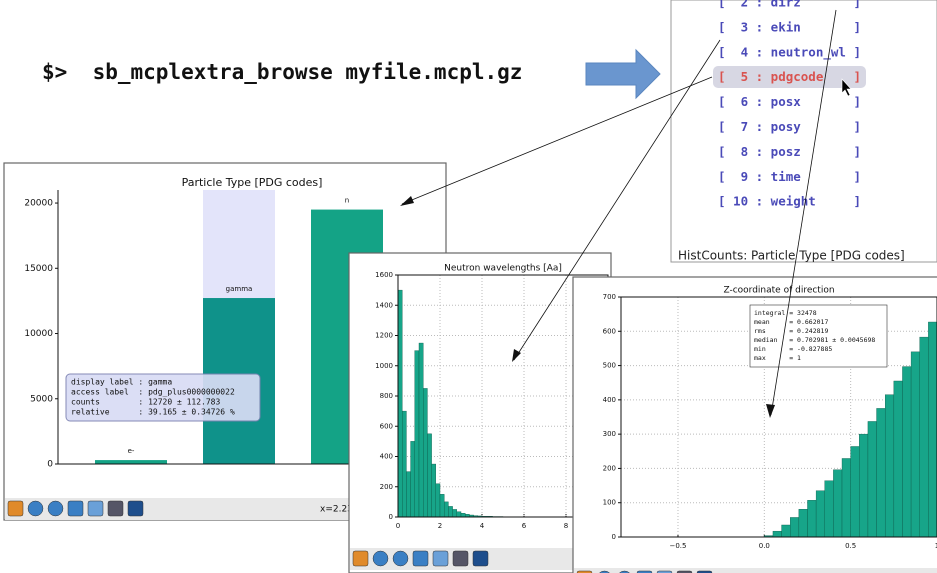  I want to click on plot-frame, so click(778, 417).